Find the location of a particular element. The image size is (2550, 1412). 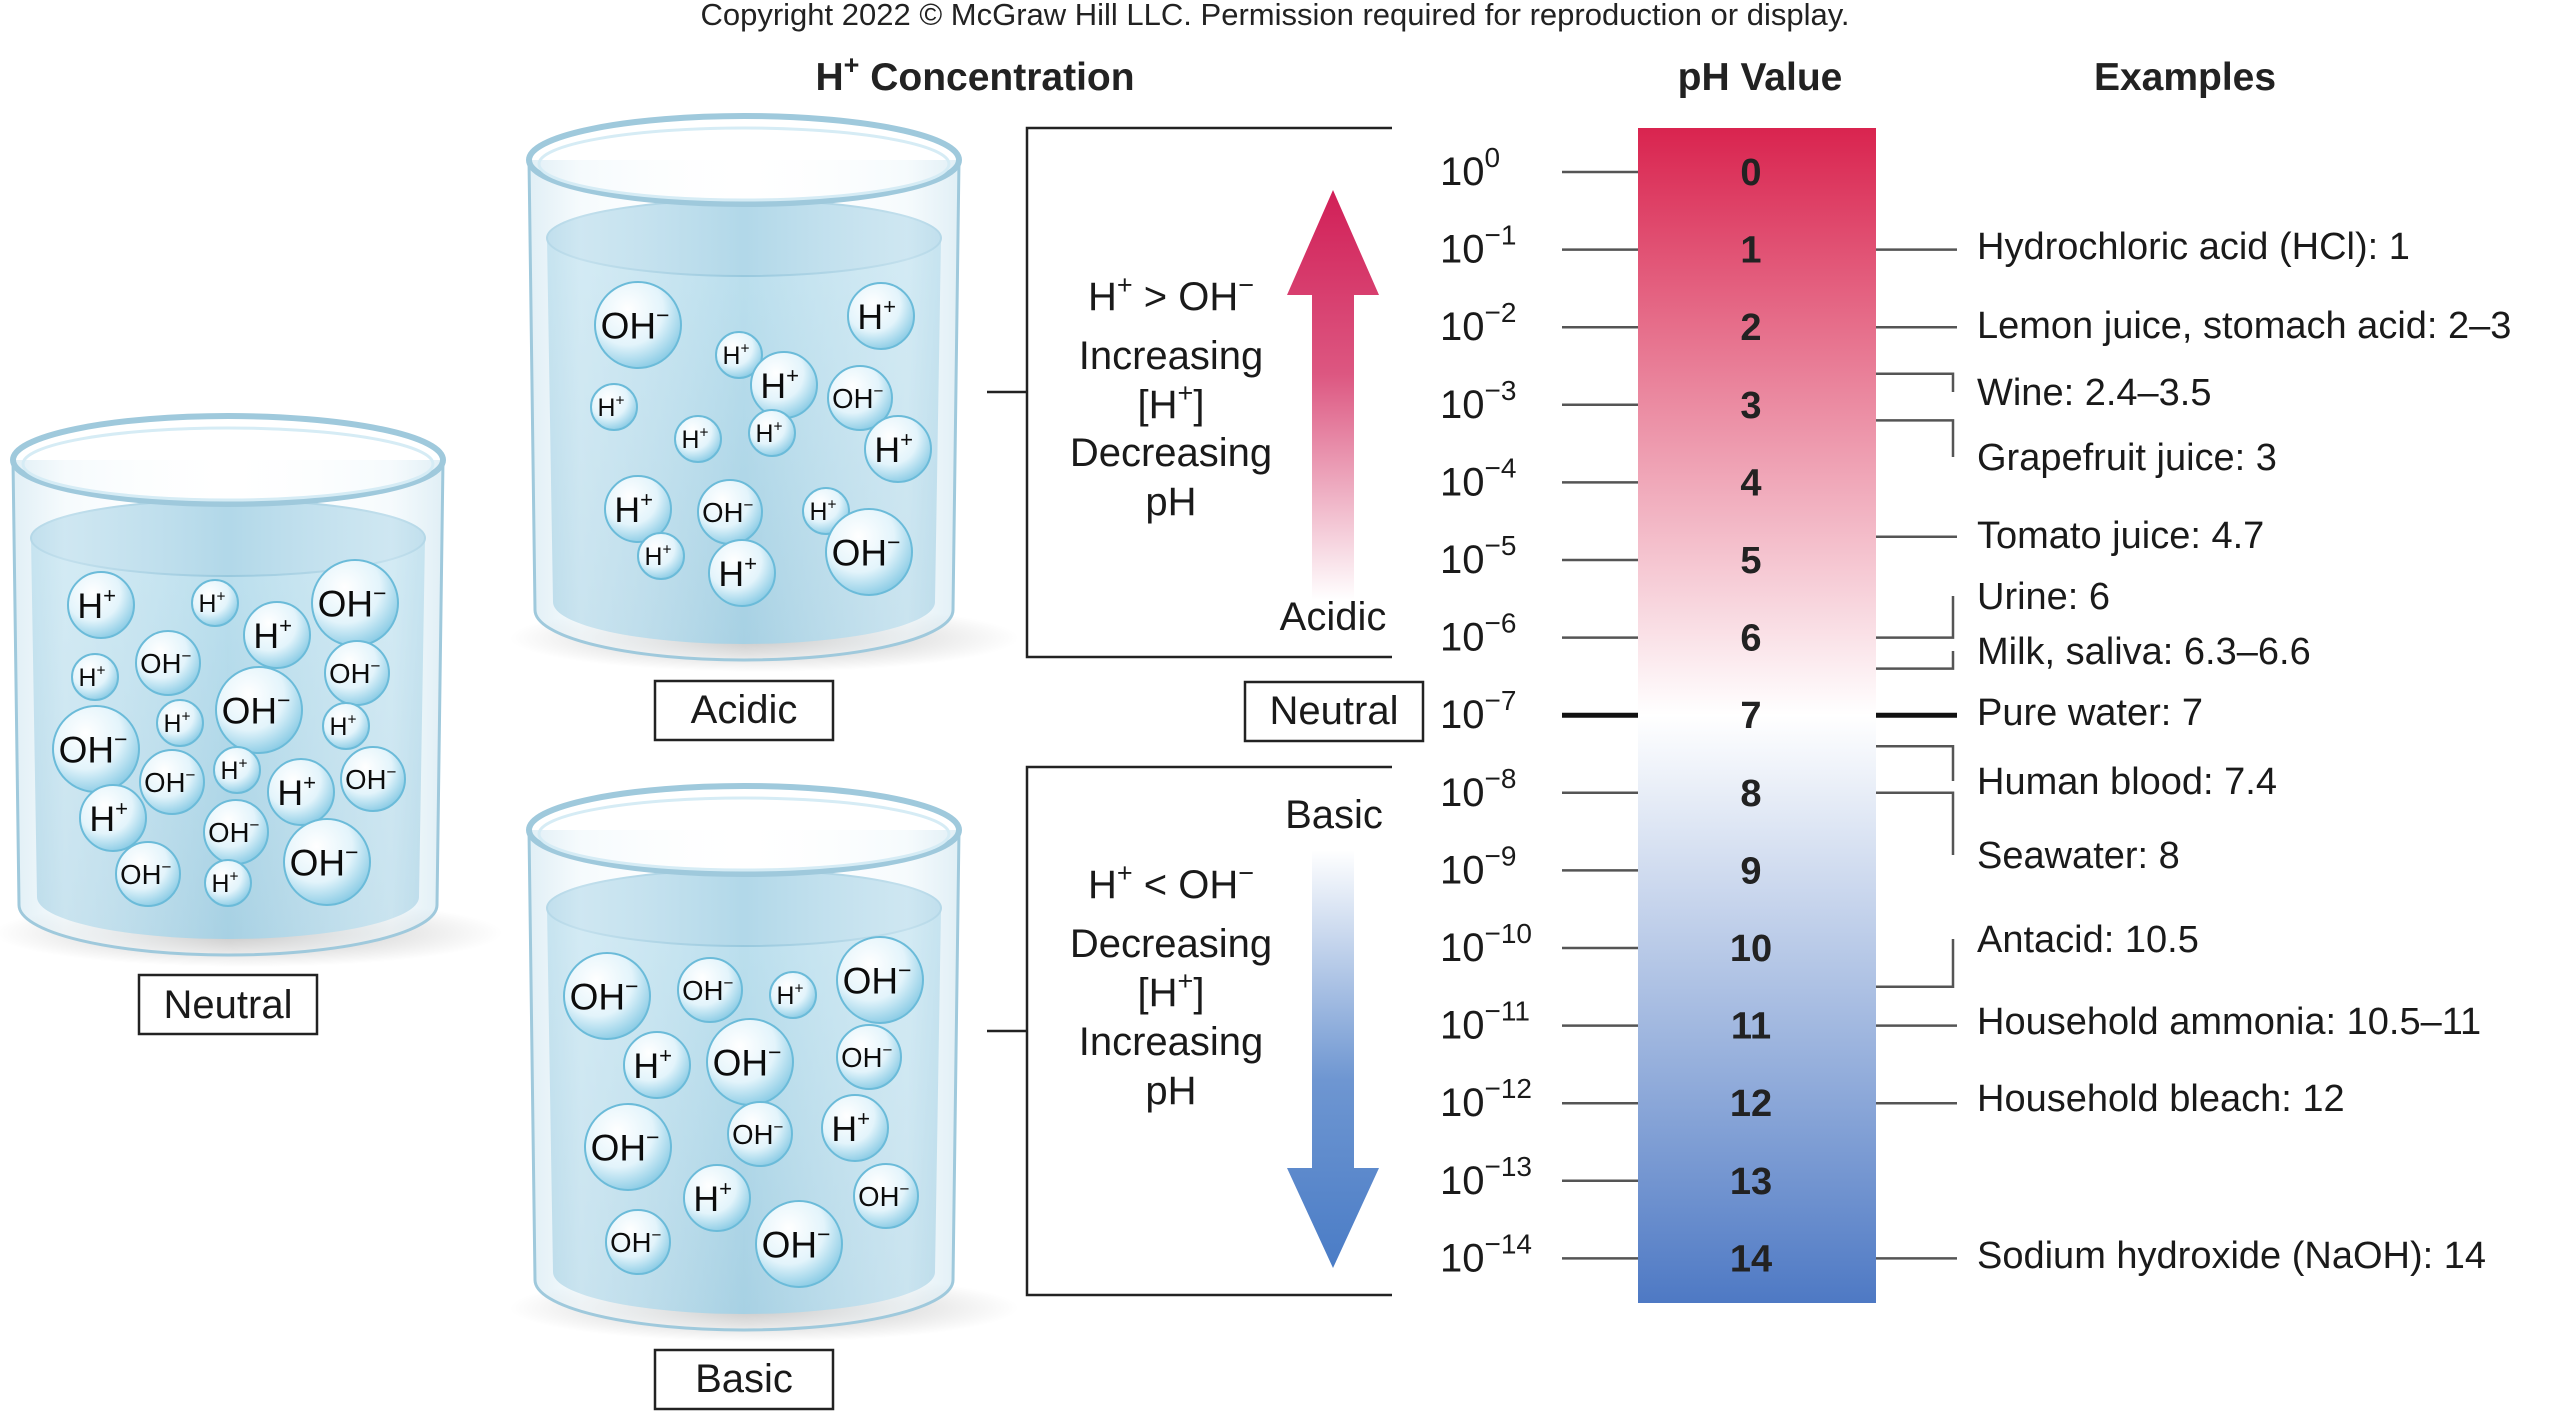

example-item: Wine: 2.4–3.5 is located at coordinates (2043, 393).